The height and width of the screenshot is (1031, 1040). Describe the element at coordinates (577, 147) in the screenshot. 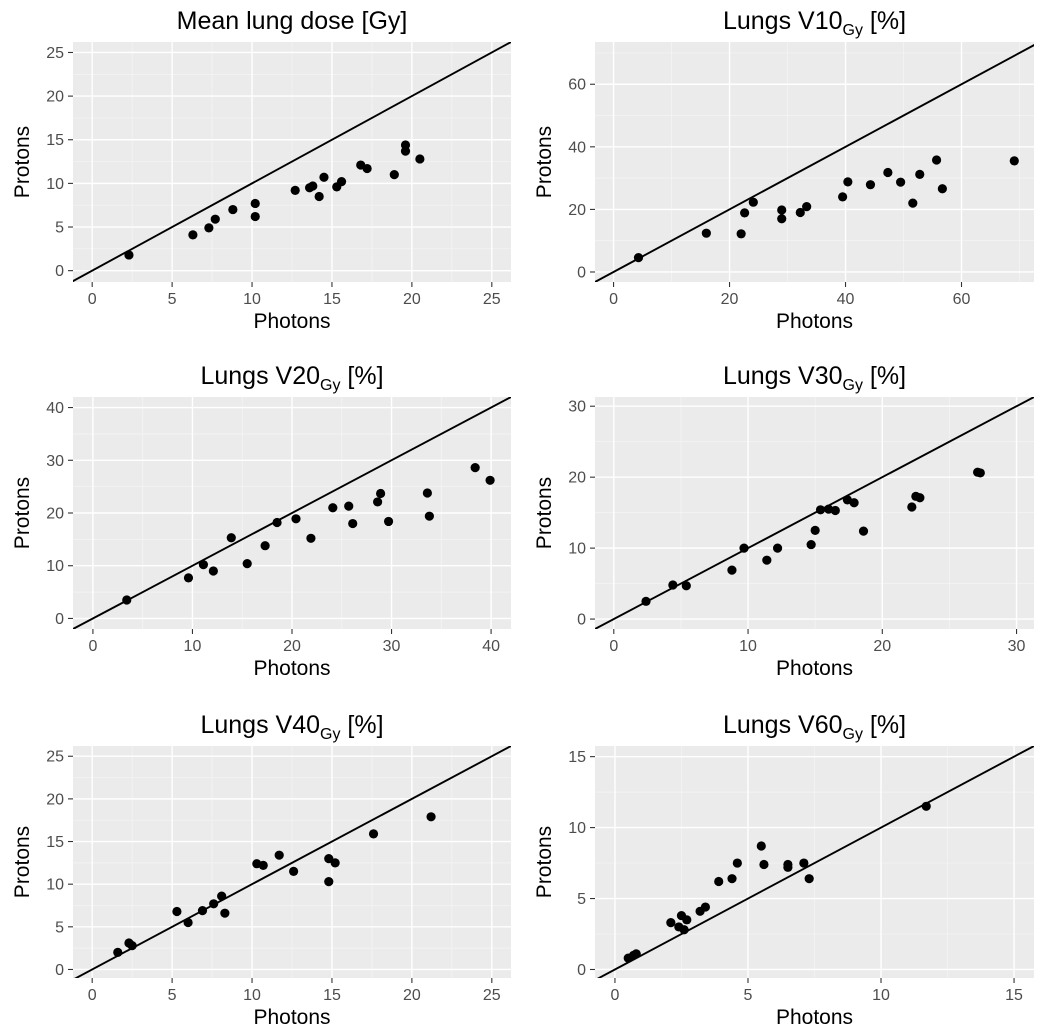

I see `y-tick-label: 40` at that location.